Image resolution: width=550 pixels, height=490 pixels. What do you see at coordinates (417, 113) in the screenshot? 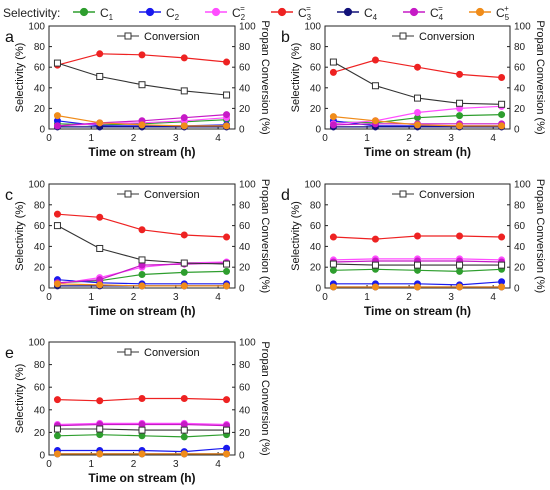
I see `point-C2=` at bounding box center [417, 113].